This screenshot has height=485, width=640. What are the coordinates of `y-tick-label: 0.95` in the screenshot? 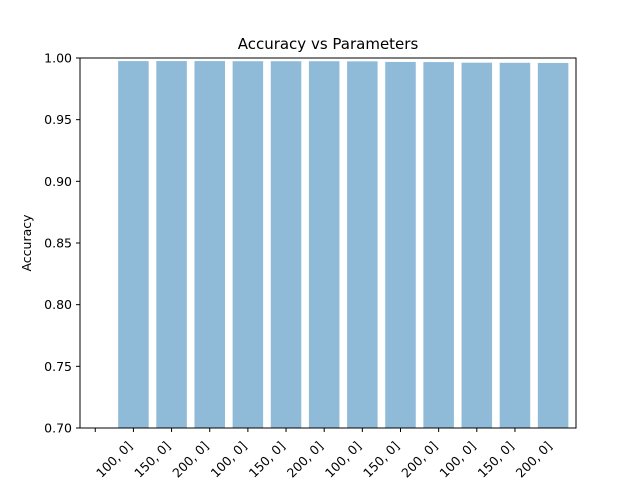 It's located at (58, 119).